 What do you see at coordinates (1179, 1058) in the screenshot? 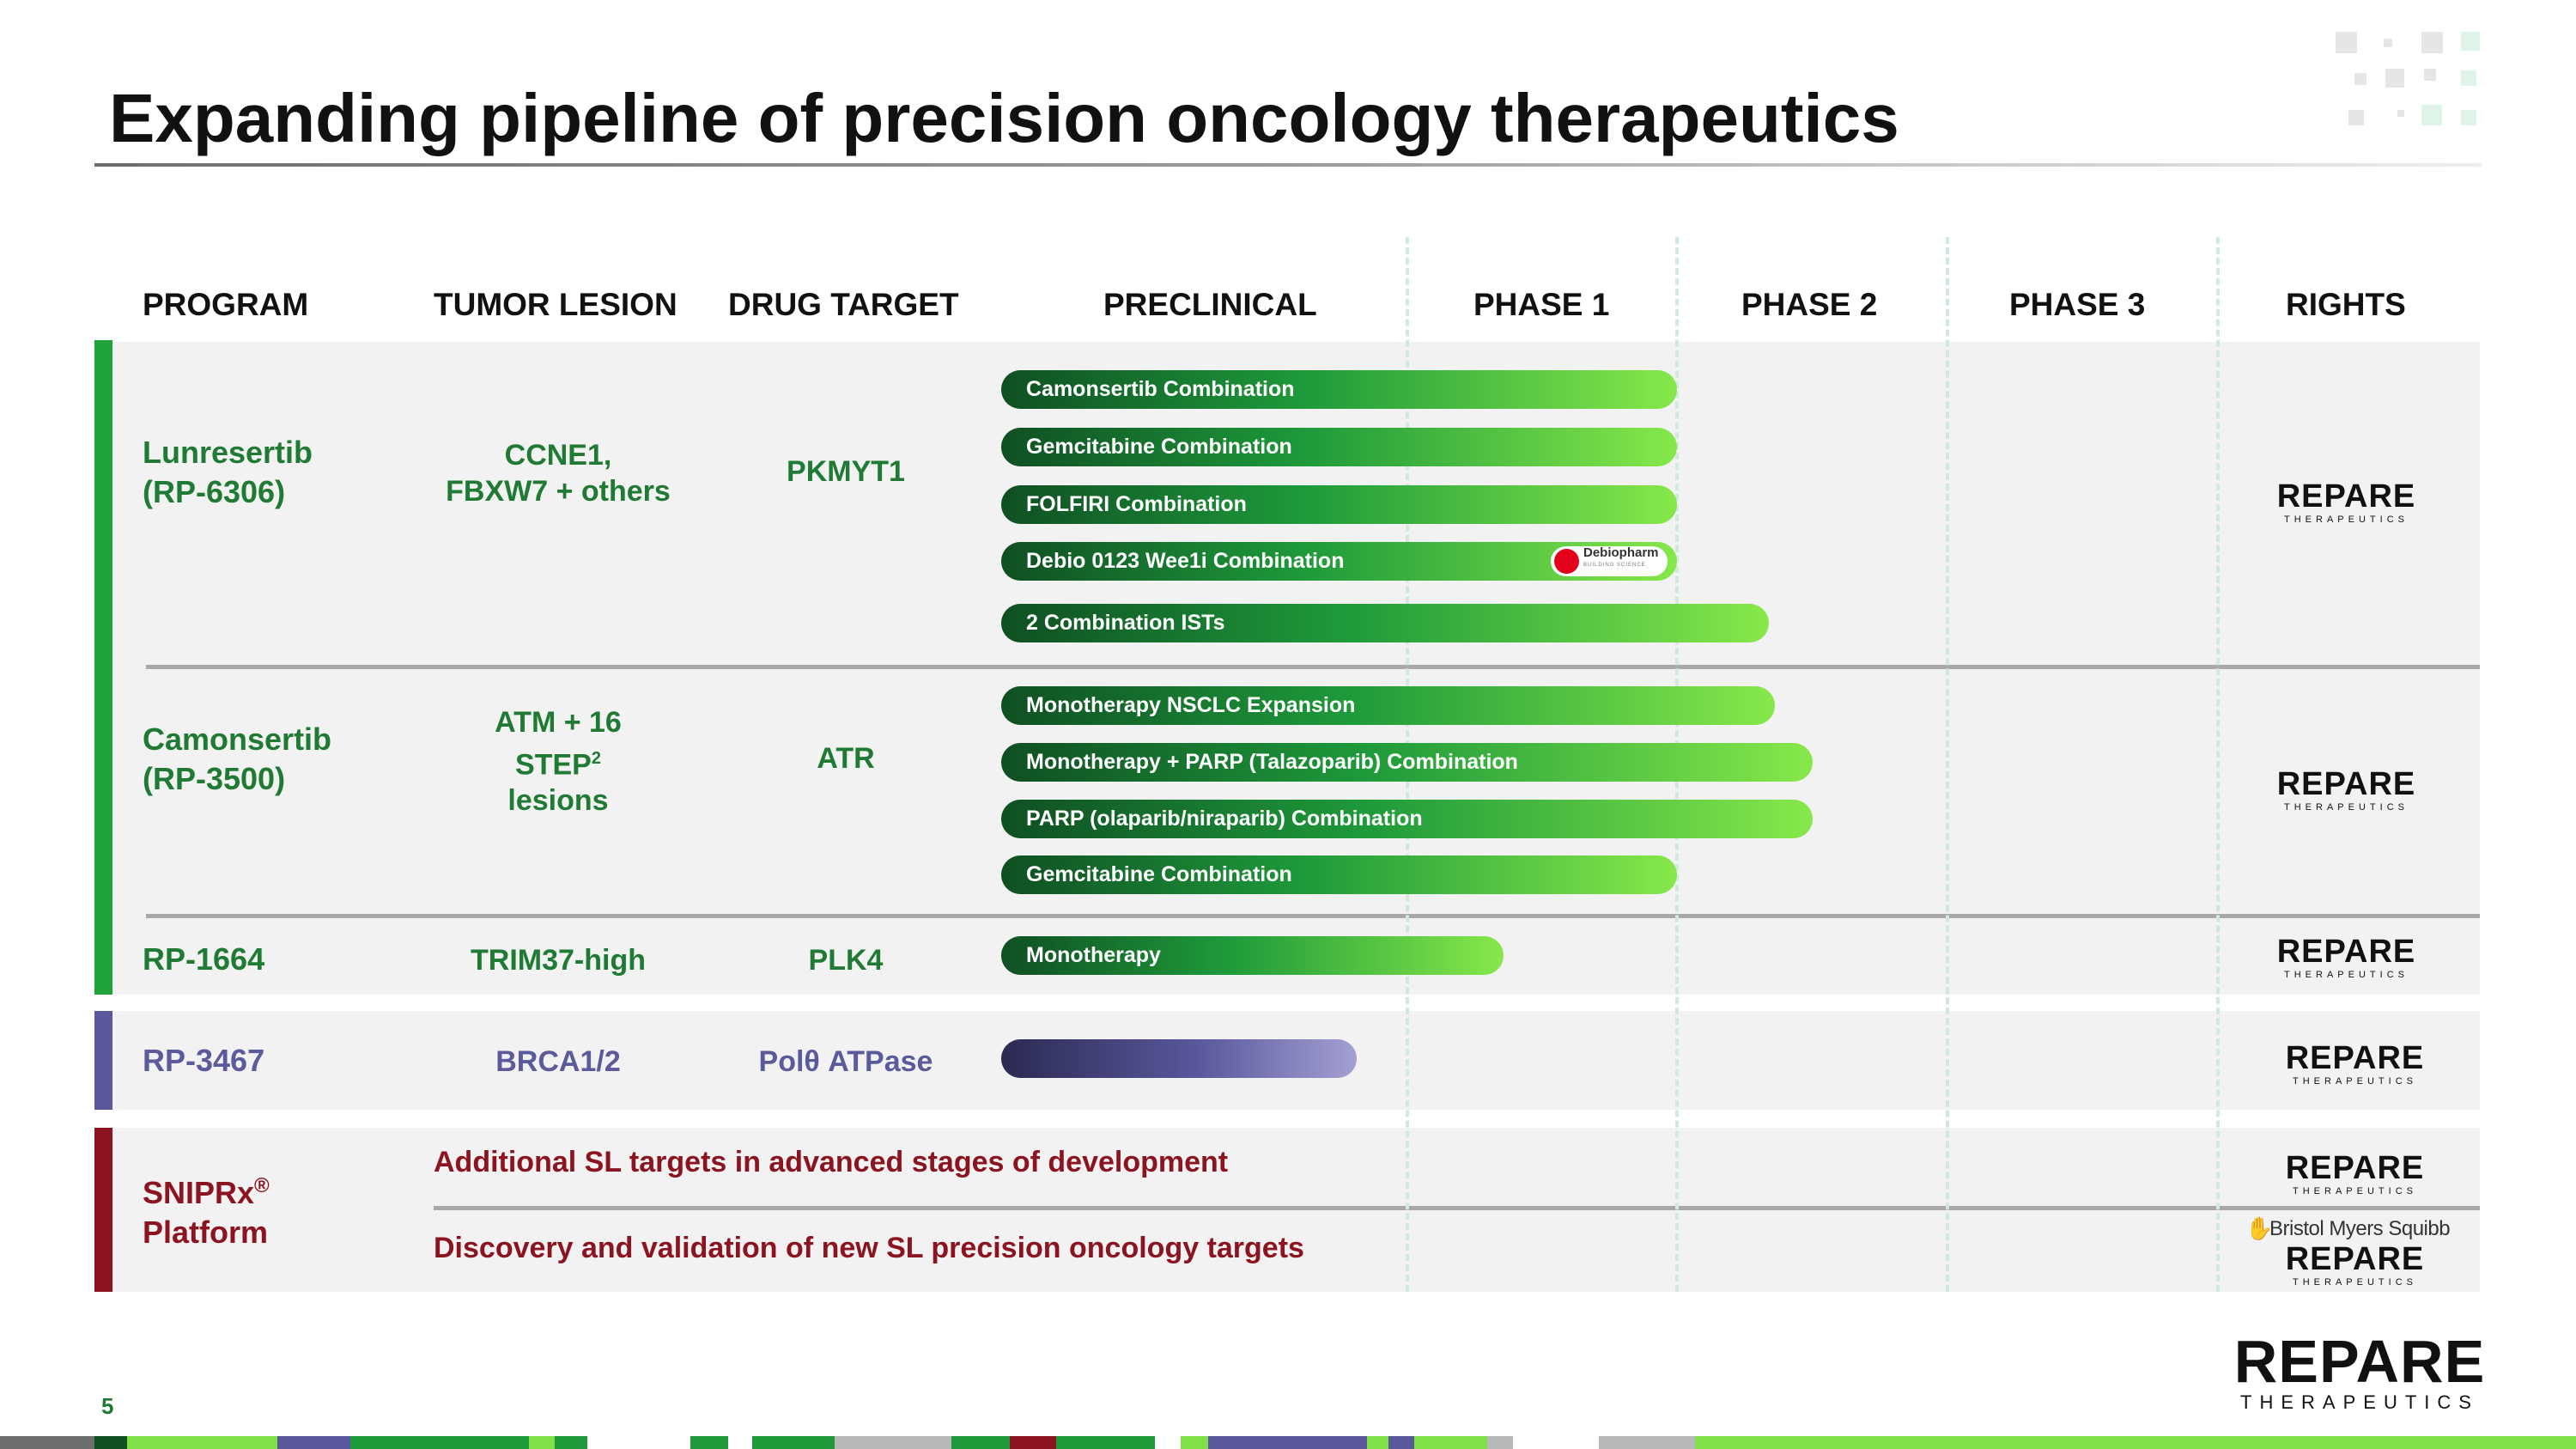
I see `bar-rp3467-preclinical` at bounding box center [1179, 1058].